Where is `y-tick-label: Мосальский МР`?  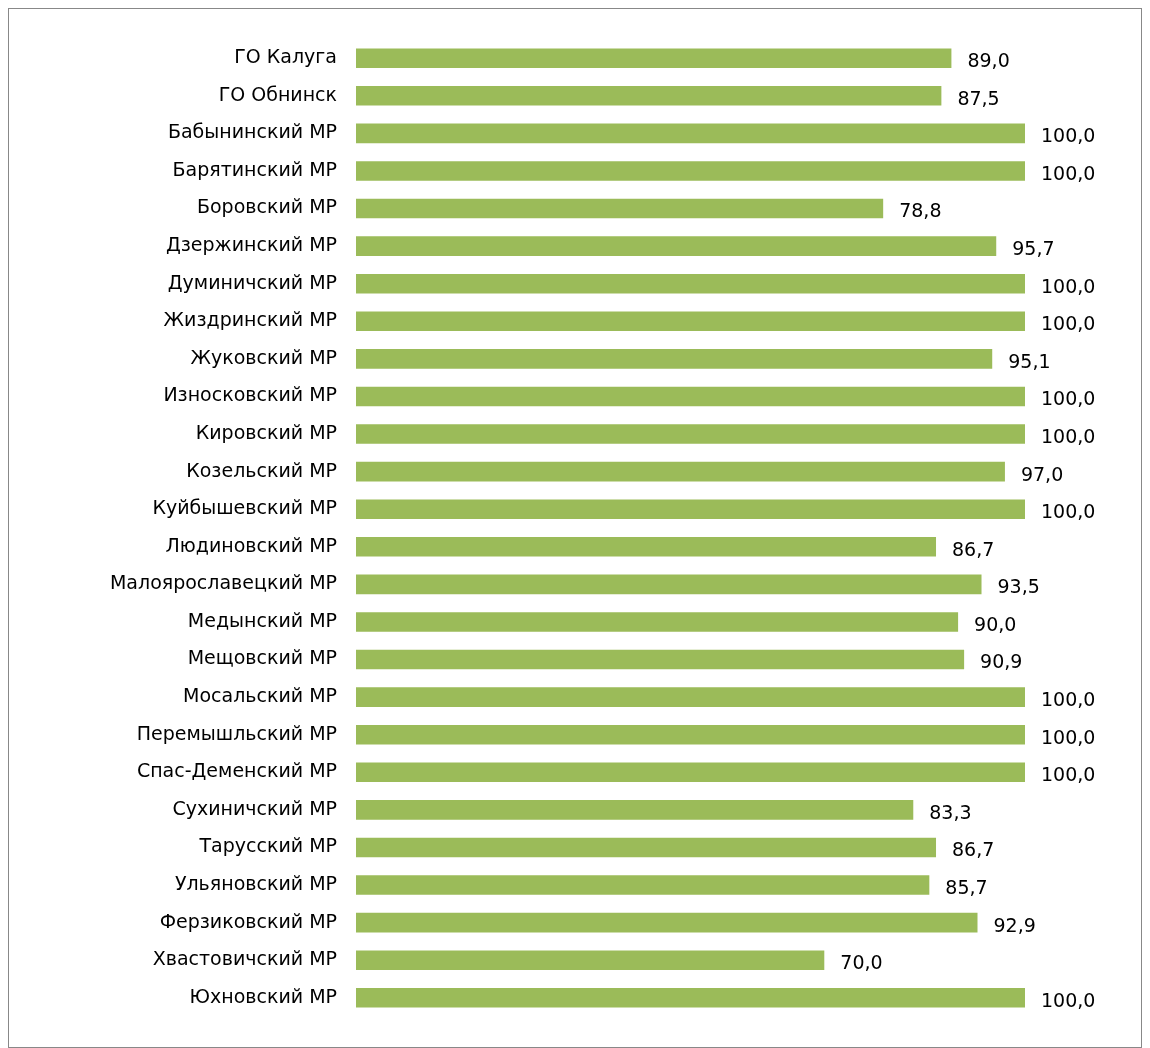
y-tick-label: Мосальский МР is located at coordinates (260, 695).